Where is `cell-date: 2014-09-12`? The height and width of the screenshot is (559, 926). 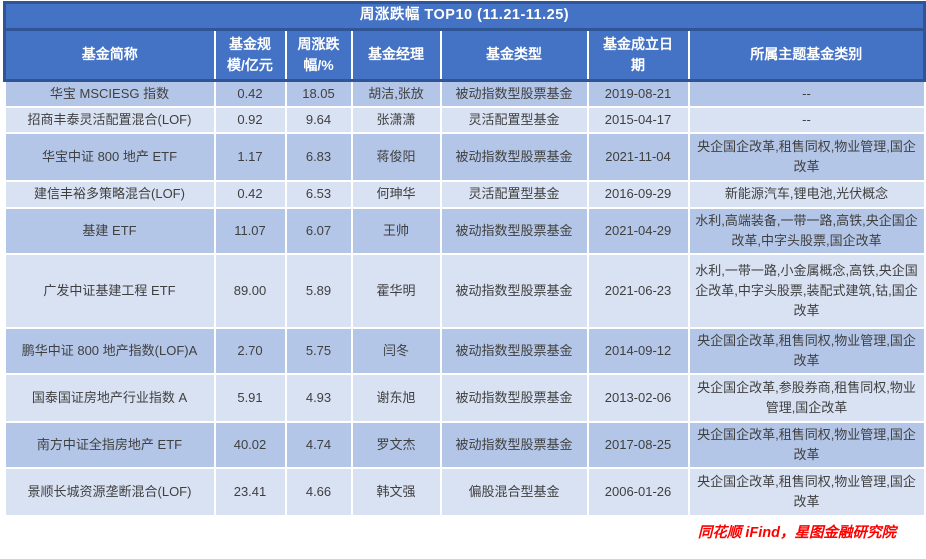
cell-date: 2014-09-12 is located at coordinates (638, 351).